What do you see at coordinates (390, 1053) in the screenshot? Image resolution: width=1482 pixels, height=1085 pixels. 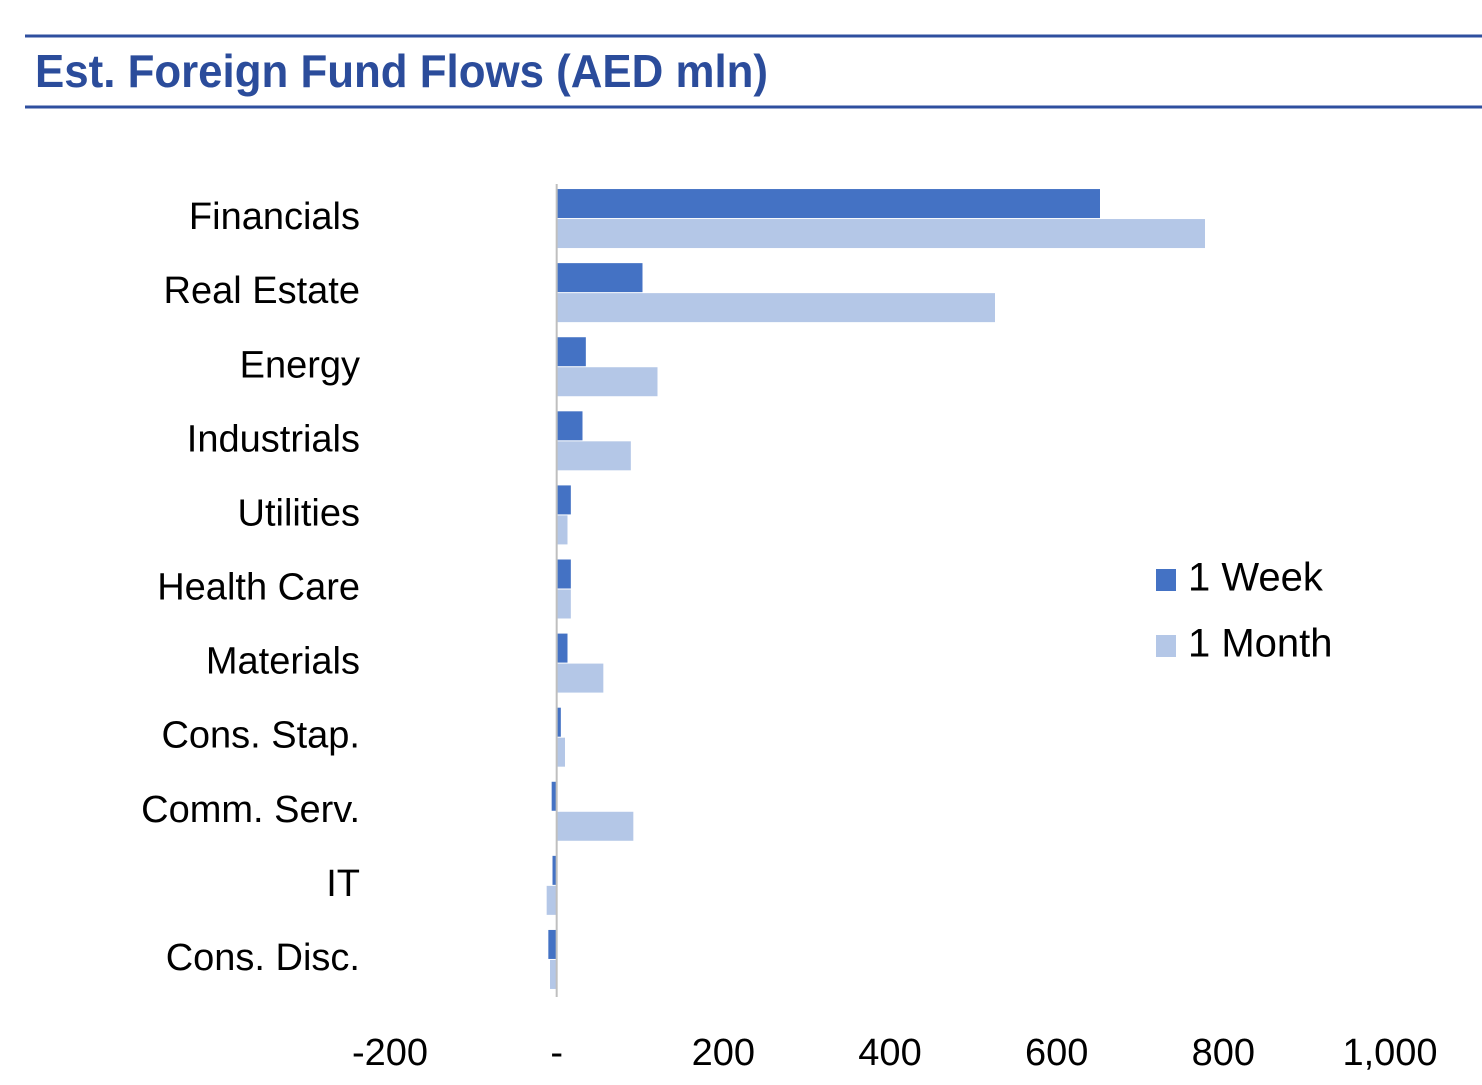 I see `x-tick-label: -200` at bounding box center [390, 1053].